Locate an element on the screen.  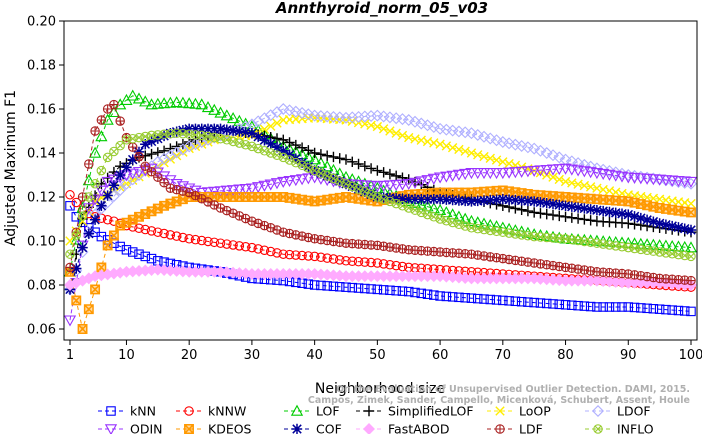
legend-marker is located at coordinates (598, 411).